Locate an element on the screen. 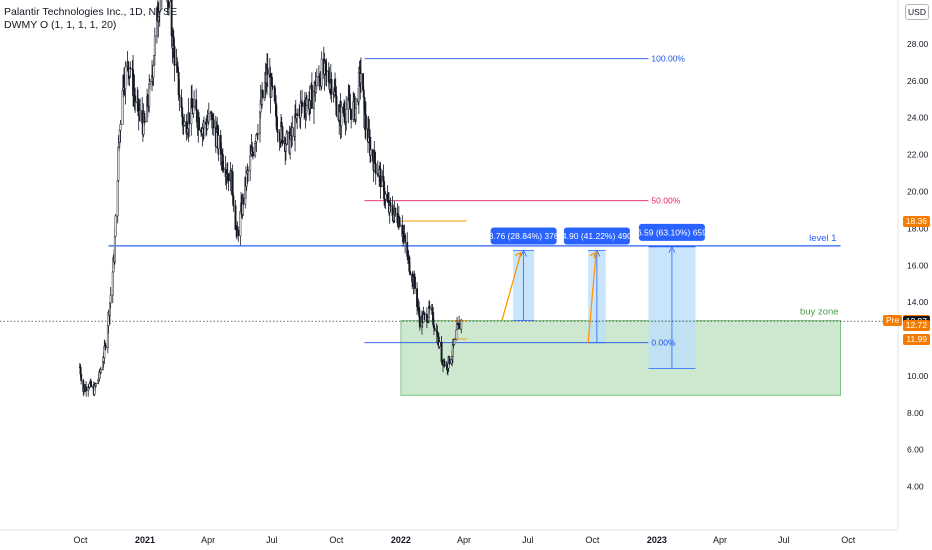  projection-badge-label: 6.59 (63.10%) 659 is located at coordinates (672, 232).